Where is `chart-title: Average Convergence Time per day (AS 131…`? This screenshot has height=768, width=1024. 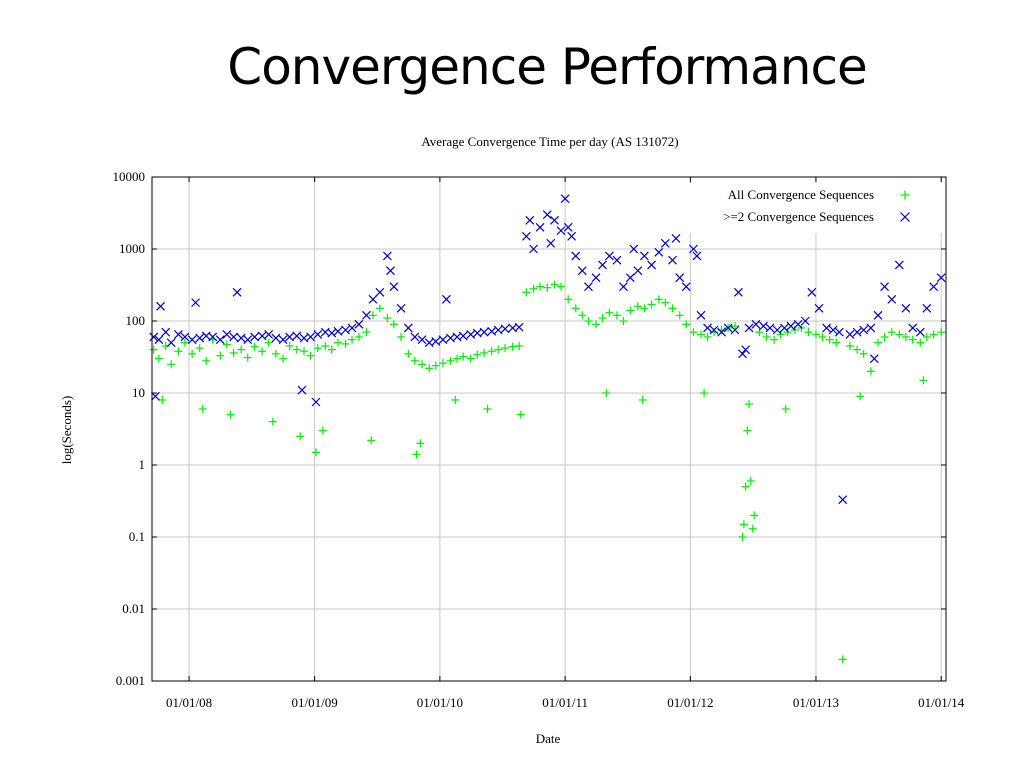
chart-title: Average Convergence Time per day (AS 131… is located at coordinates (549, 141).